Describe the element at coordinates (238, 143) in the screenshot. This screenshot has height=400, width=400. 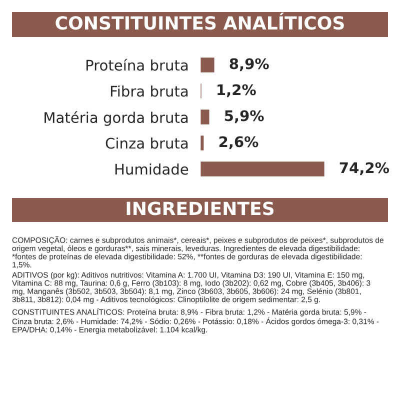
I see `data-label: 2,6%` at that location.